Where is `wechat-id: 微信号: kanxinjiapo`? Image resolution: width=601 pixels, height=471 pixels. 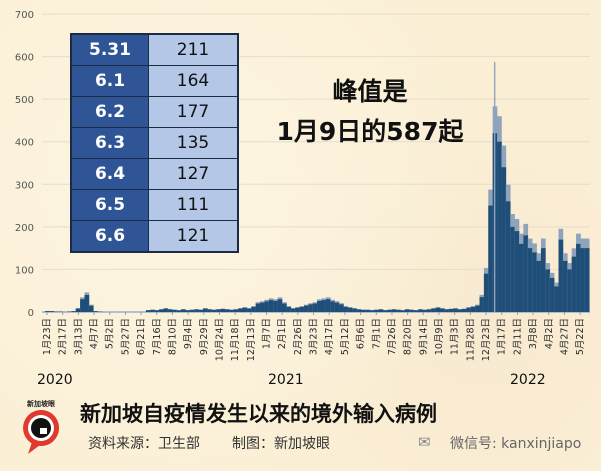
wechat-id: 微信号: kanxinjiapo is located at coordinates (516, 444).